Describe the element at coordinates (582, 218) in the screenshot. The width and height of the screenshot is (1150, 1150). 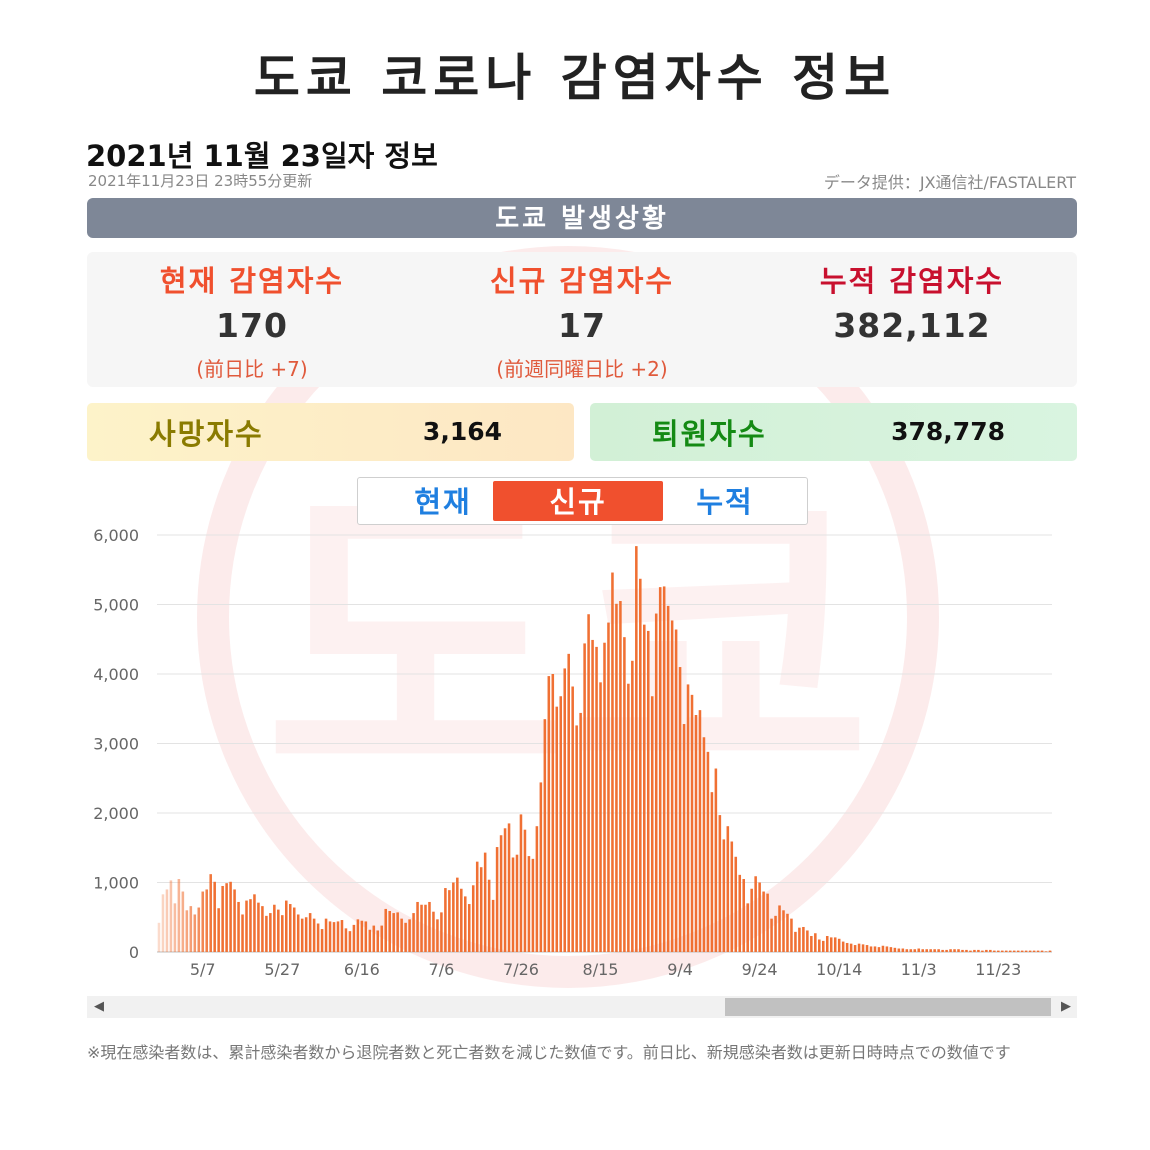
I see `region-header: 도쿄 발생상황` at that location.